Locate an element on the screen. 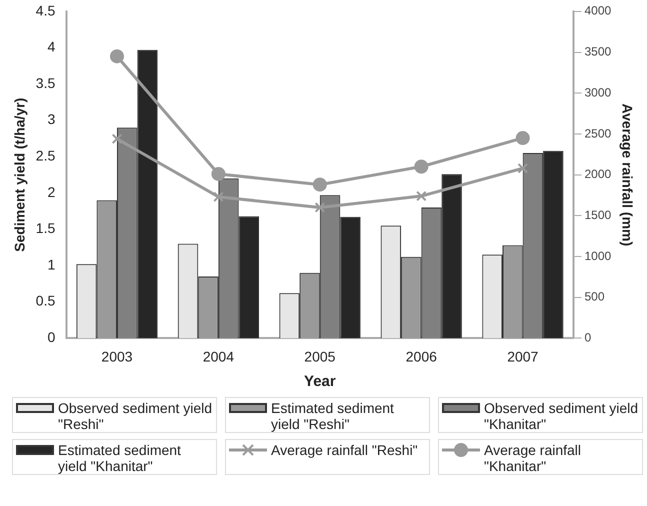  y-tick-label: 4 is located at coordinates (51, 46).